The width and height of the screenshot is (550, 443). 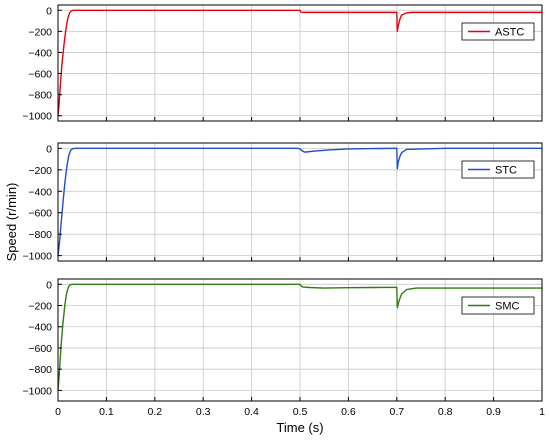 I want to click on x-tick-label: 0.7, so click(x=396, y=412).